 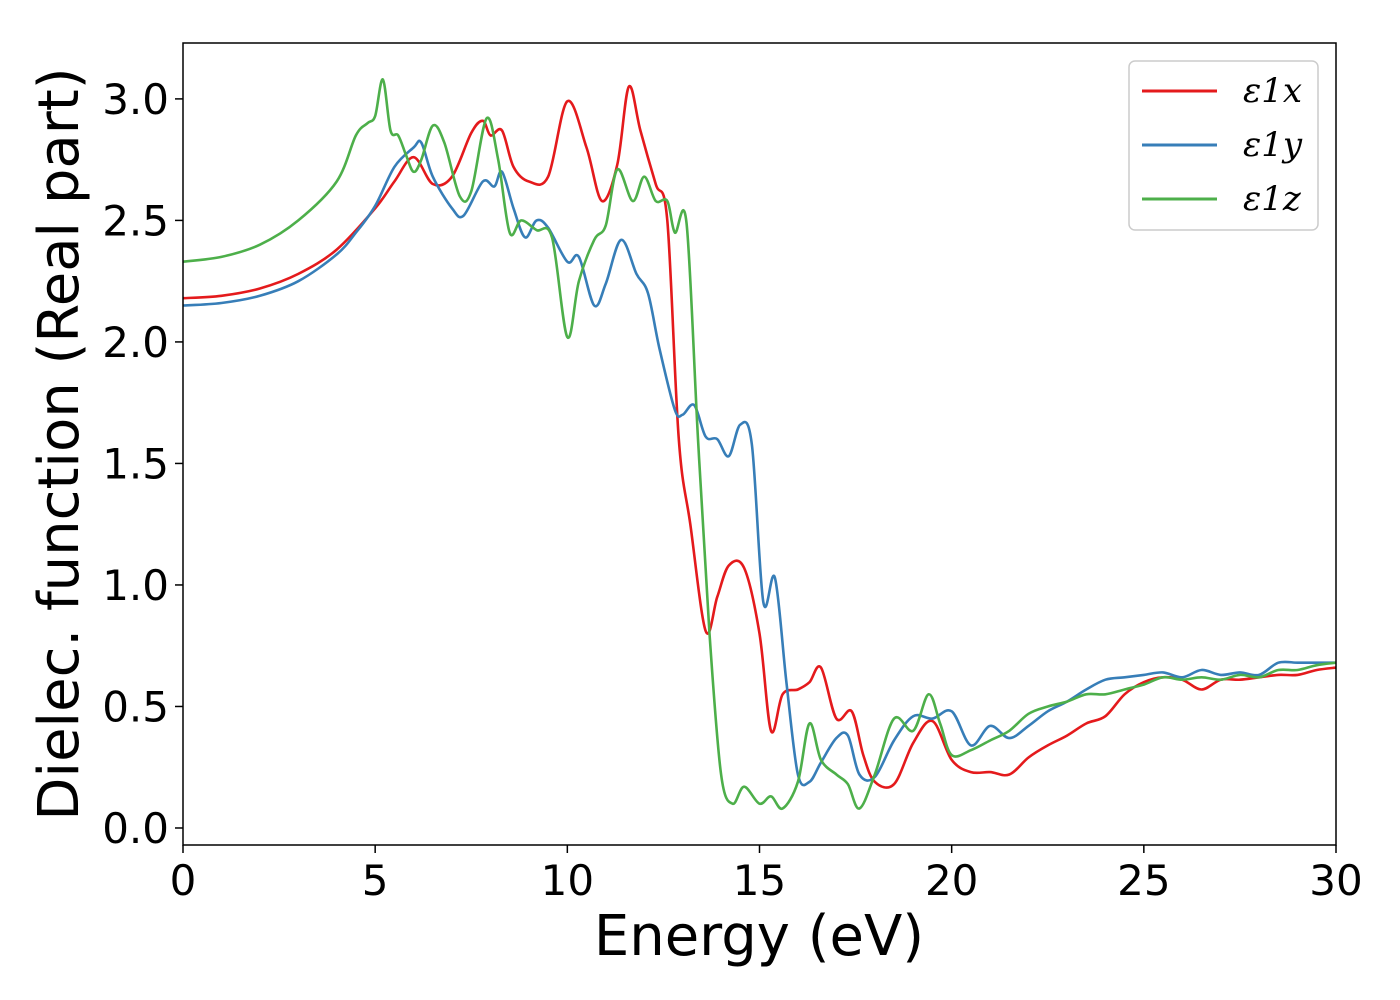 I want to click on legend-box, so click(x=1223, y=145).